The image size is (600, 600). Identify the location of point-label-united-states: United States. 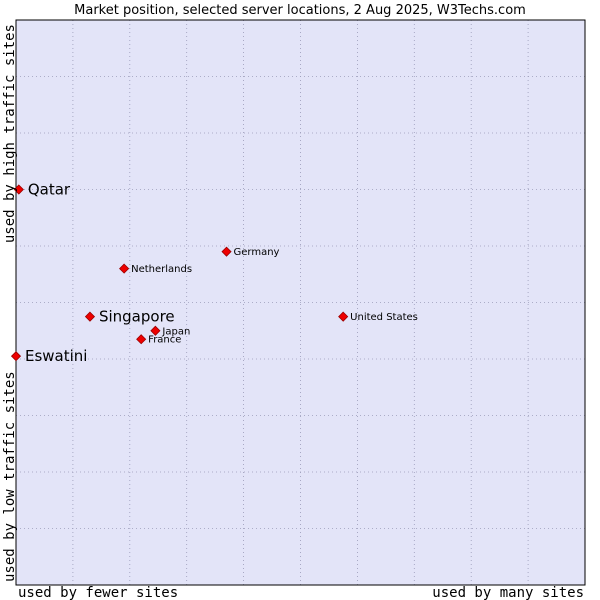
(384, 317).